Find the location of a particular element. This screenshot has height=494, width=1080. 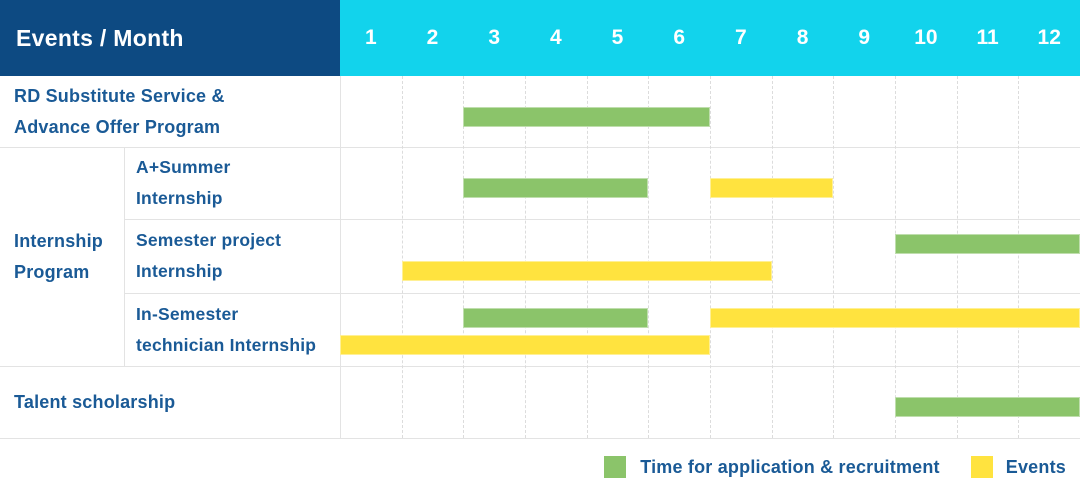

month-label: 7 is located at coordinates (741, 37).